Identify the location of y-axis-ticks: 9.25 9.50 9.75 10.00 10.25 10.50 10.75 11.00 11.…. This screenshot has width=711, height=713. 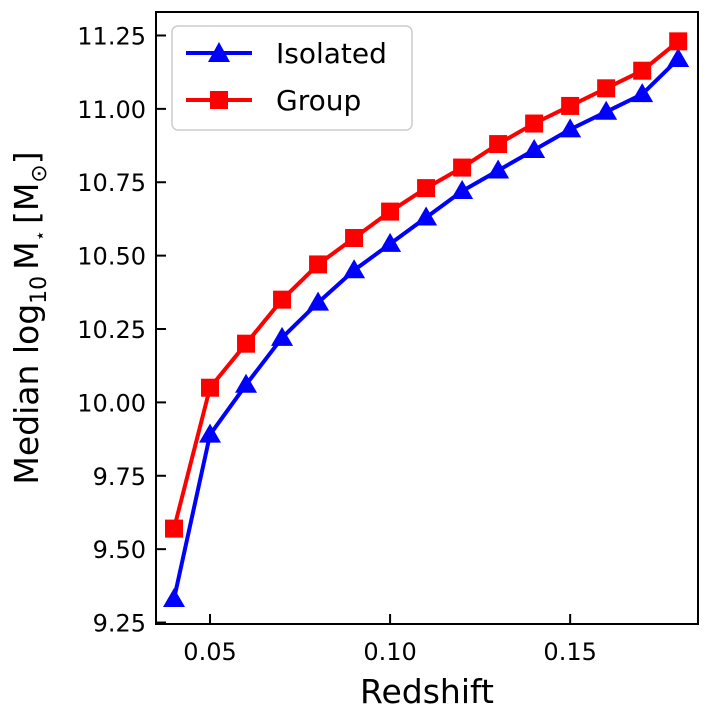
(121, 330).